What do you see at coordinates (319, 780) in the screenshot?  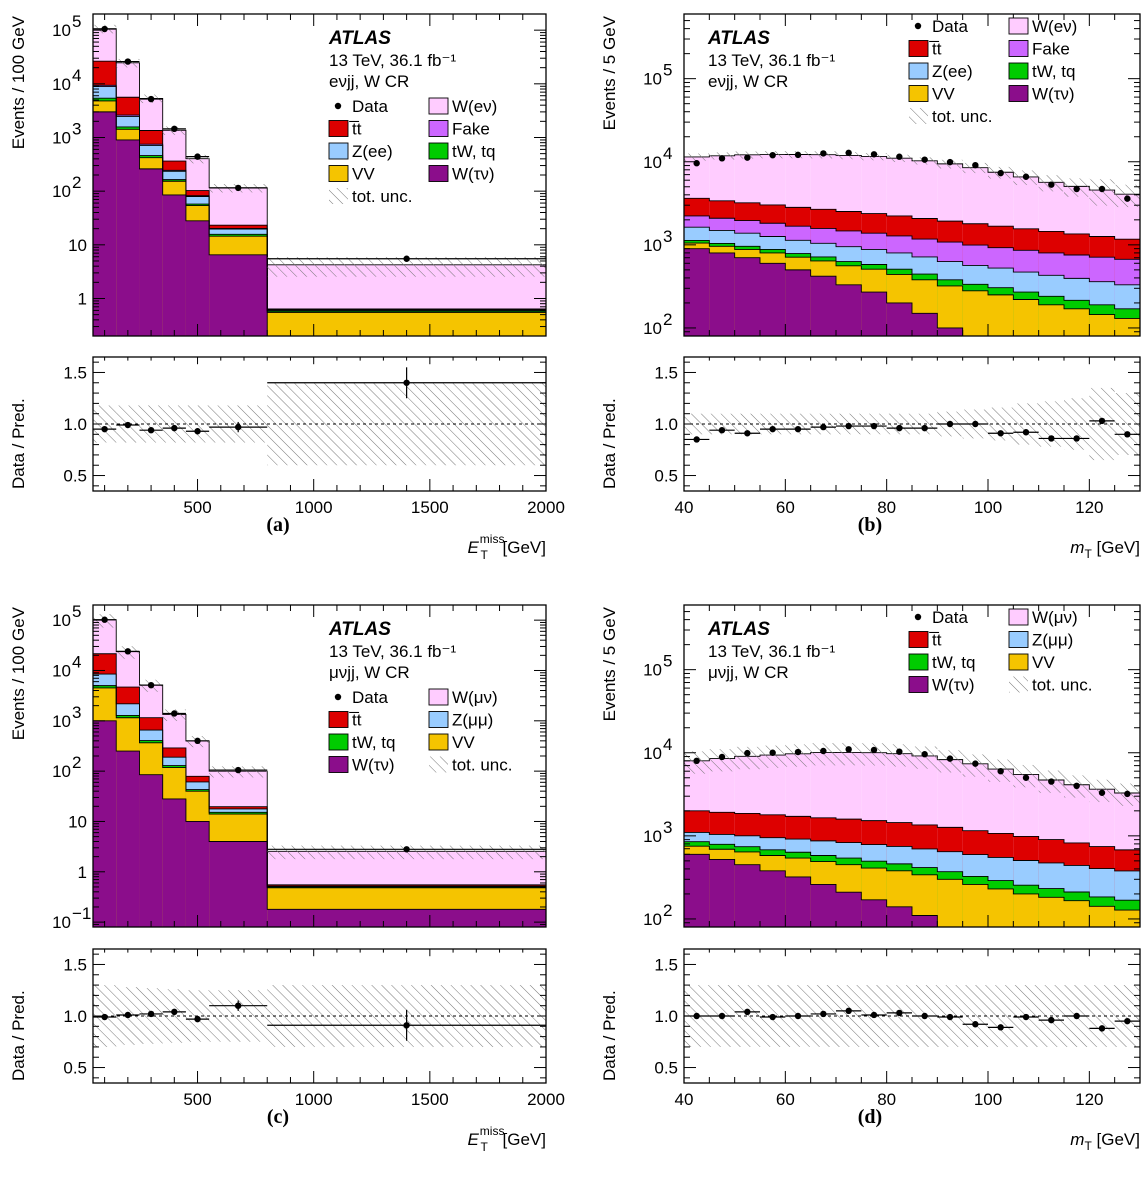 I see `outline-z` at bounding box center [319, 780].